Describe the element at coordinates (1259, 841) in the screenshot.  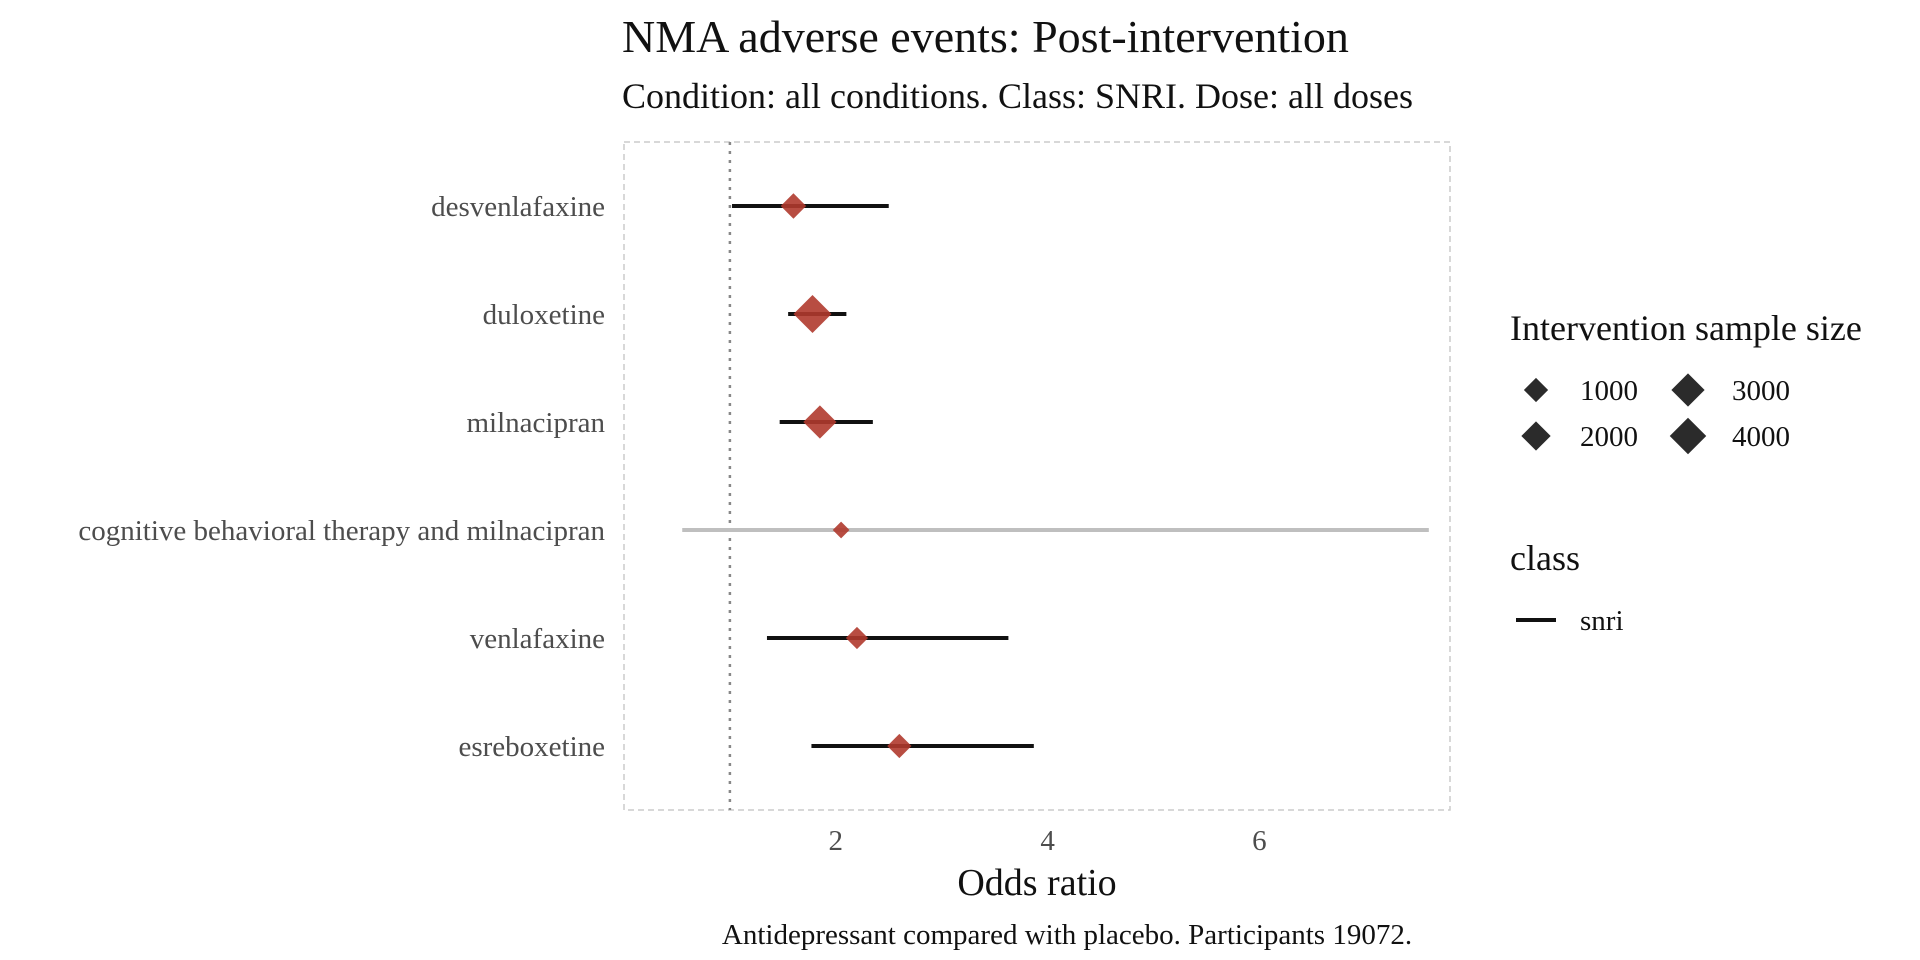
I see `x-tick-label: 6` at that location.